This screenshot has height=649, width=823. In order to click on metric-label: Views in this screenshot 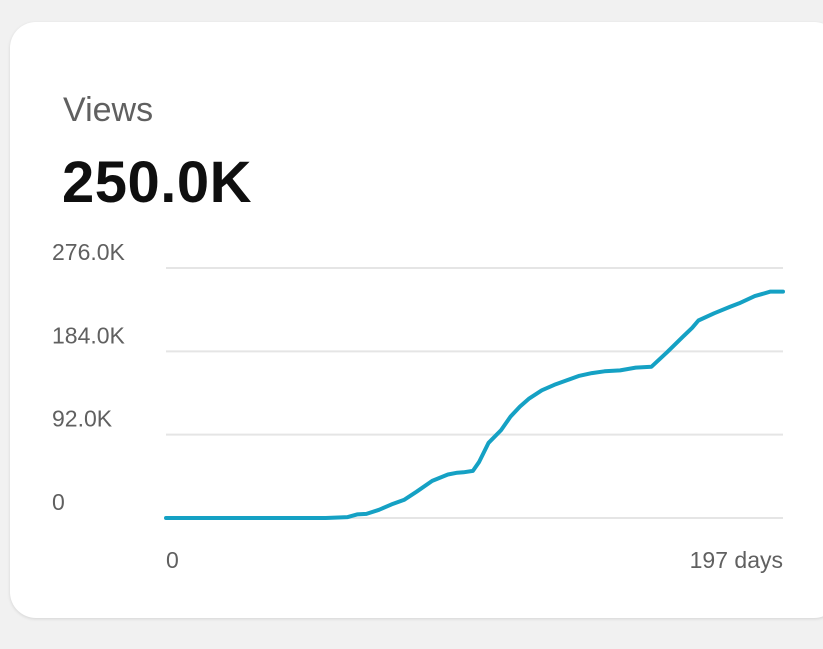, I will do `click(108, 110)`.